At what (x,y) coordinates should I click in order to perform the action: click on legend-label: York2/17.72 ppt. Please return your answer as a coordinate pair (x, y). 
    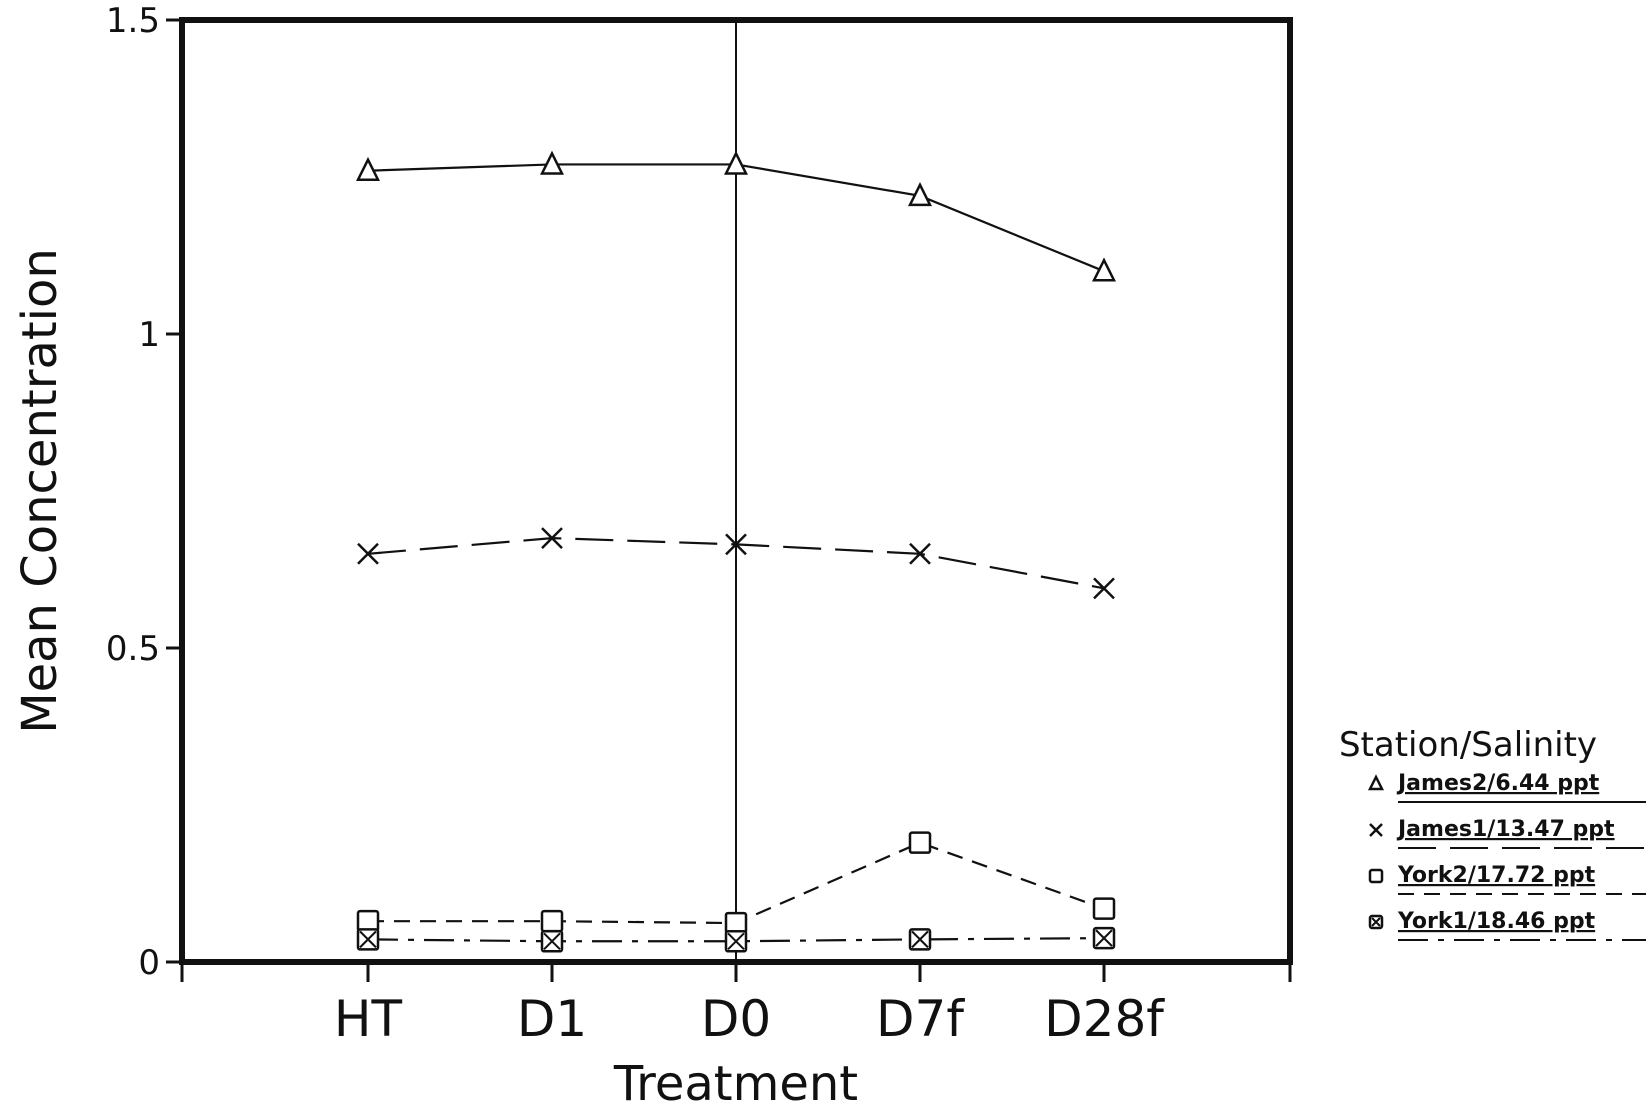
    Looking at the image, I should click on (1496, 875).